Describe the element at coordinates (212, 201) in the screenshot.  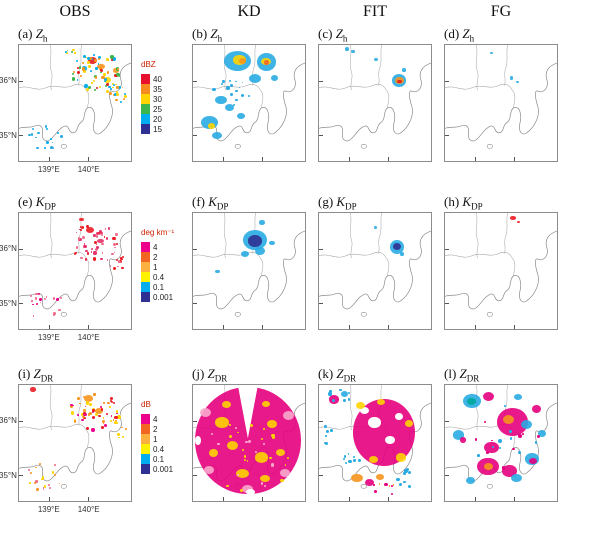
I see `variable-symbol: K` at that location.